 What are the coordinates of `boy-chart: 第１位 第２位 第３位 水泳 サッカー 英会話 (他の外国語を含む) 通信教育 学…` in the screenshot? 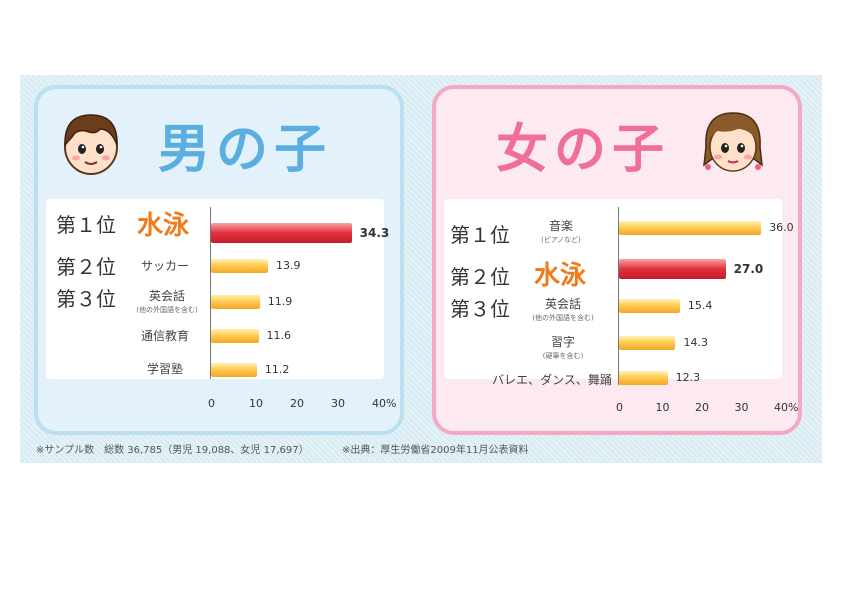 It's located at (217, 289).